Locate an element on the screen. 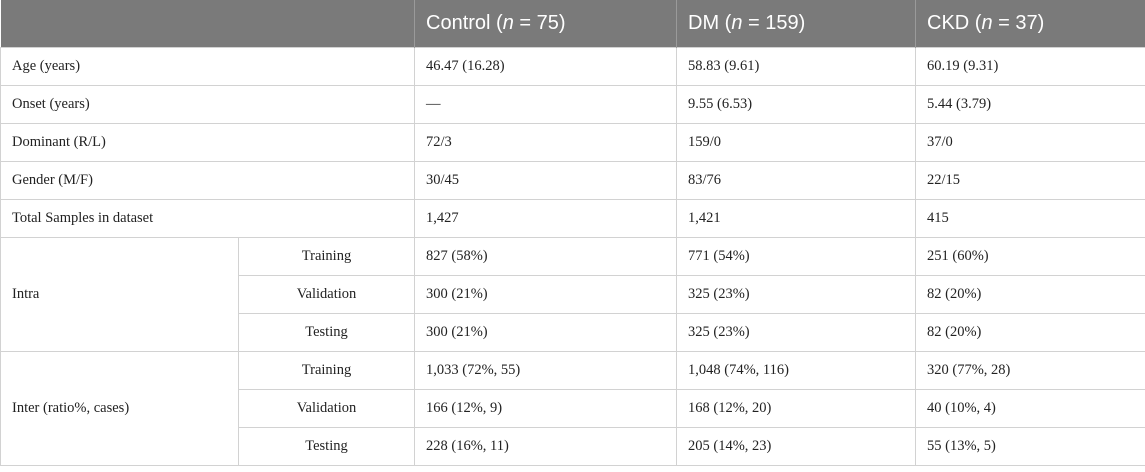 The height and width of the screenshot is (472, 1145). header-dm-name: DM is located at coordinates (704, 22).